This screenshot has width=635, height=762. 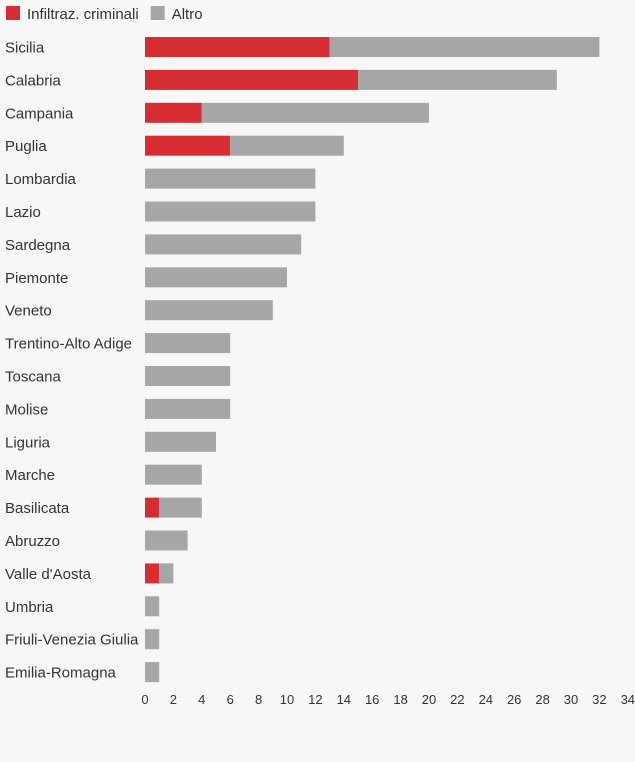 I want to click on legend-label-infiltraz-criminali: Infiltraz. criminali, so click(x=83, y=14).